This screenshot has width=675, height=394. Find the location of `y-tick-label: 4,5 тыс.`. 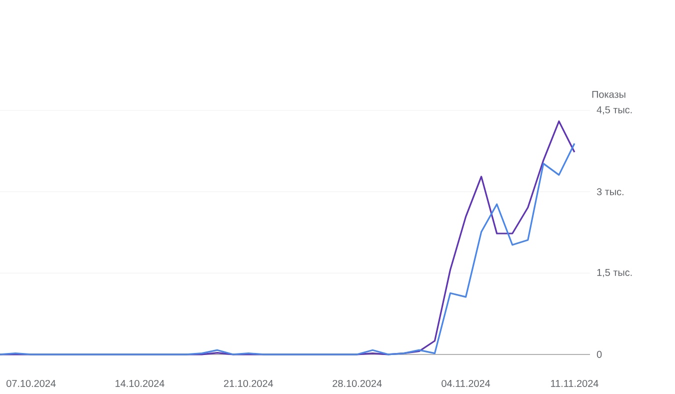

y-tick-label: 4,5 тыс. is located at coordinates (614, 110).